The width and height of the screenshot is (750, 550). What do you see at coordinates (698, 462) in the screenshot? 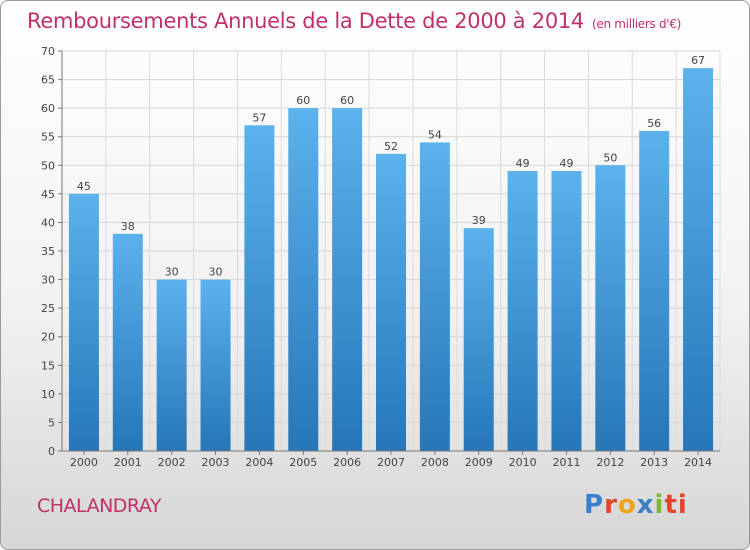
I see `x-tick-label-2014: 2014` at bounding box center [698, 462].